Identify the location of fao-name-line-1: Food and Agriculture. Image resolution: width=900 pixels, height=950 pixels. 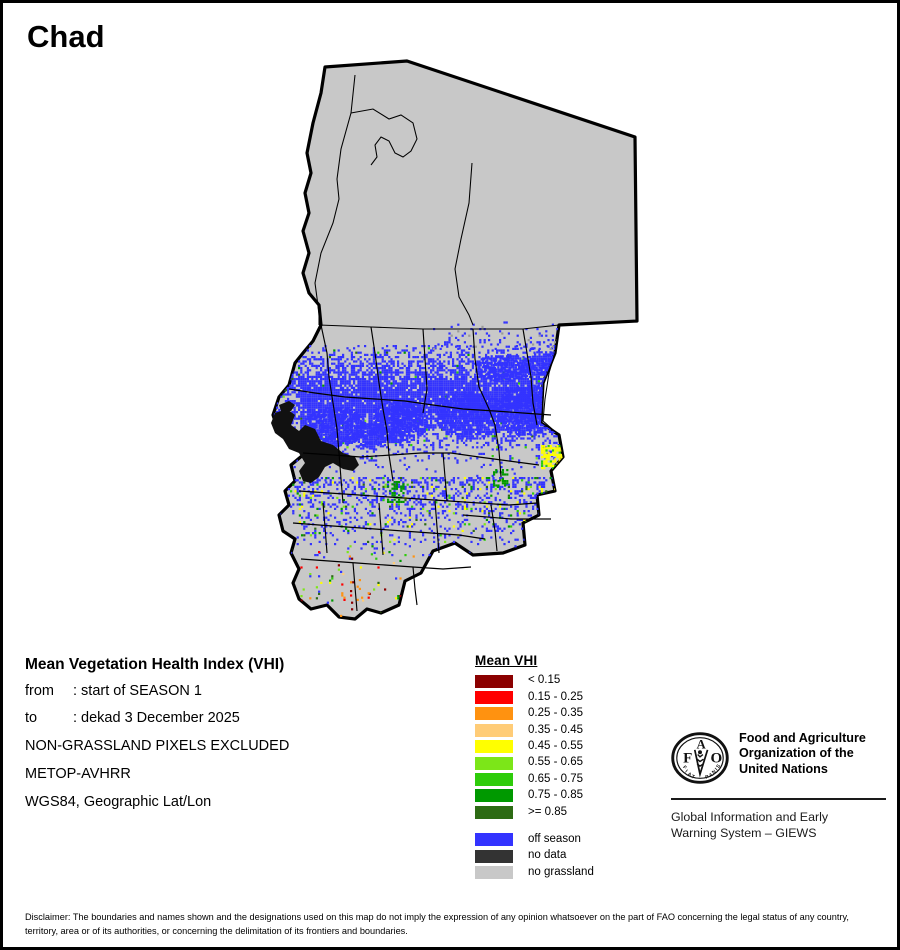
(802, 738).